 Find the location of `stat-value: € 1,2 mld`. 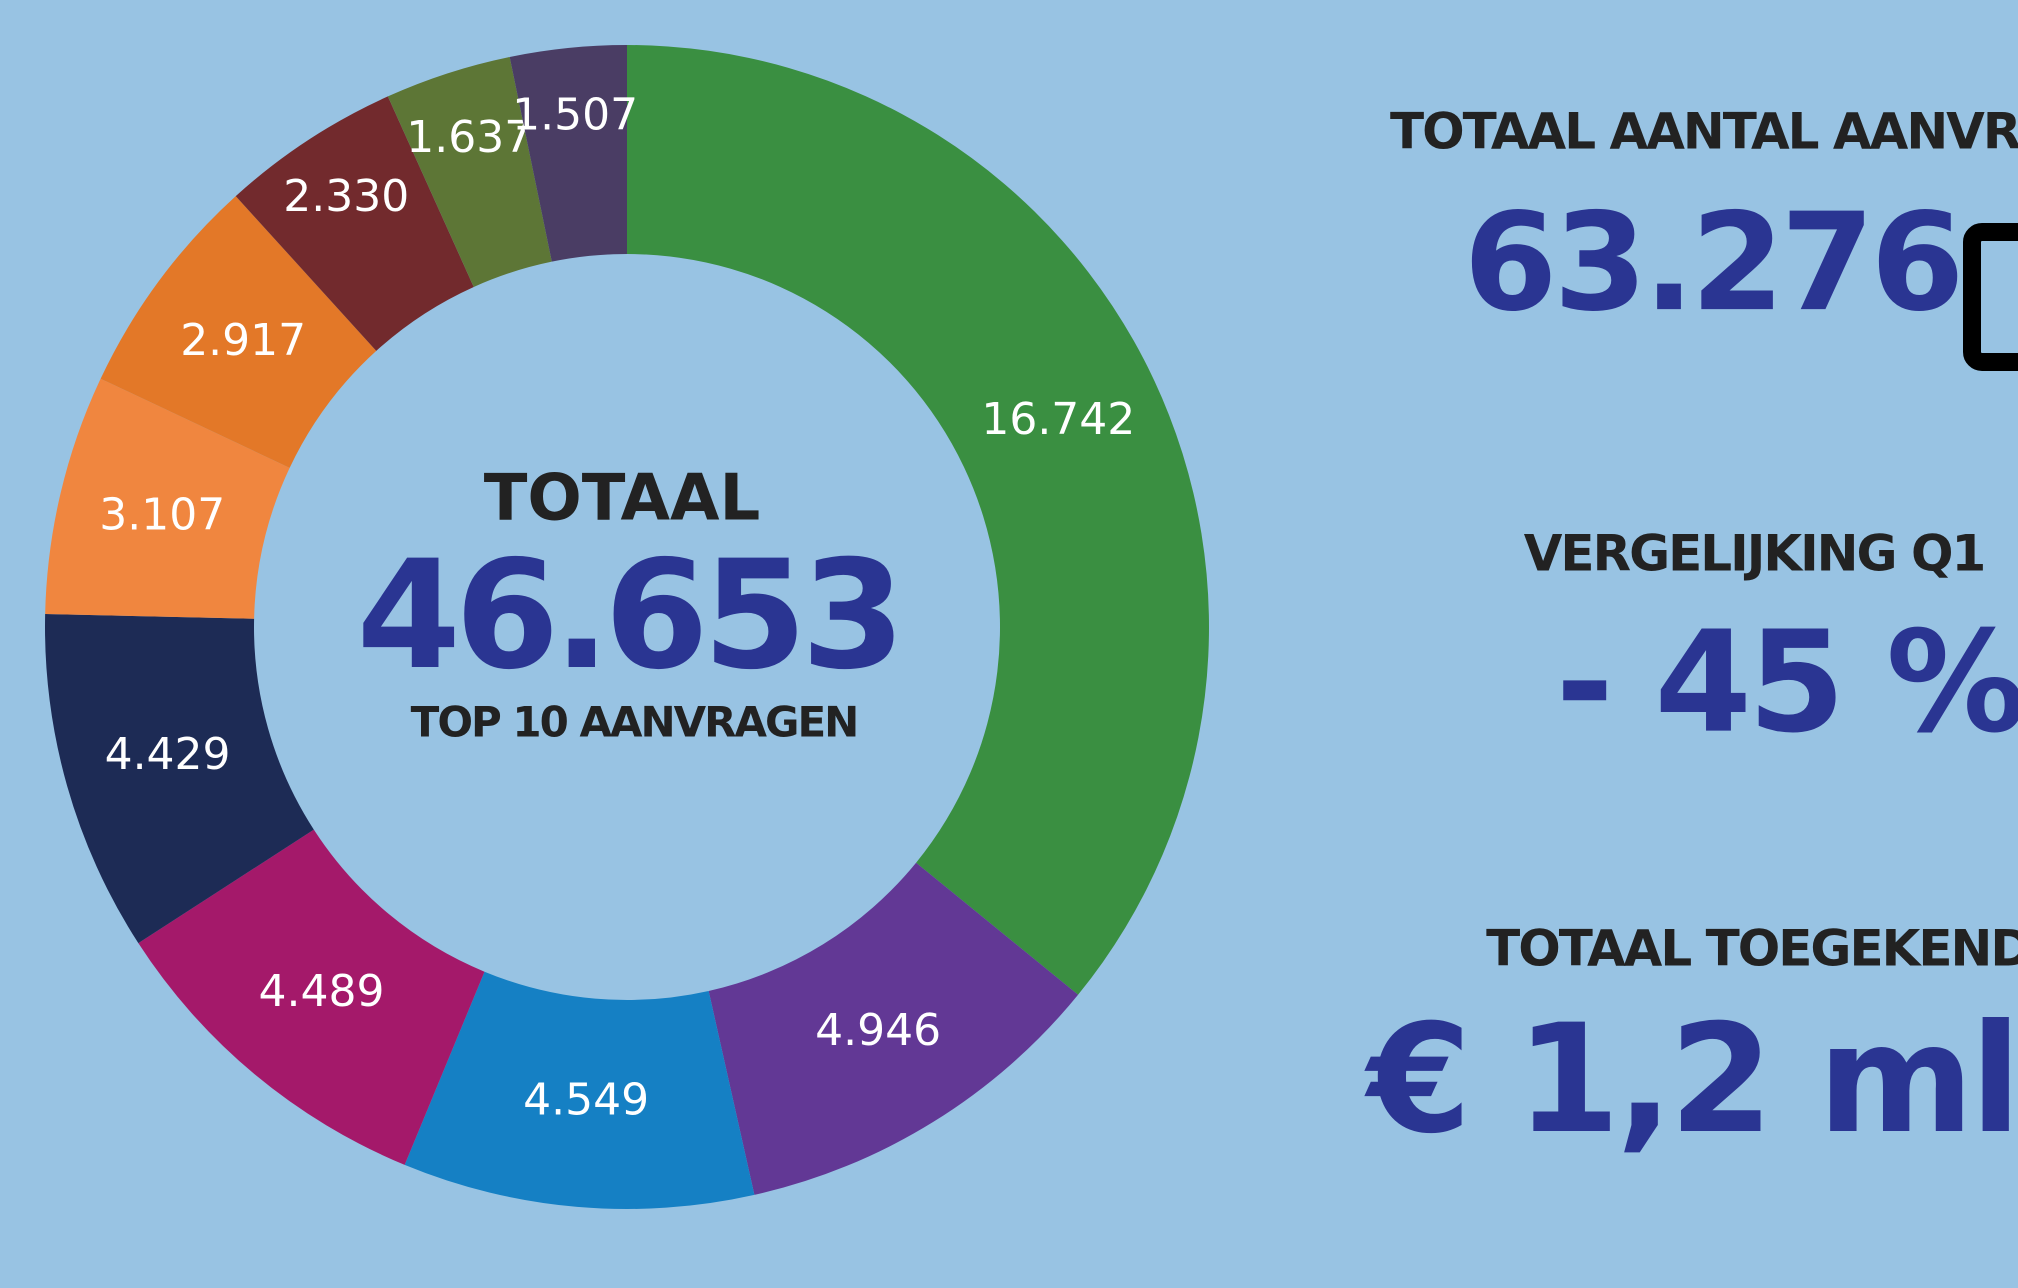

stat-value: € 1,2 mld is located at coordinates (1691, 1080).